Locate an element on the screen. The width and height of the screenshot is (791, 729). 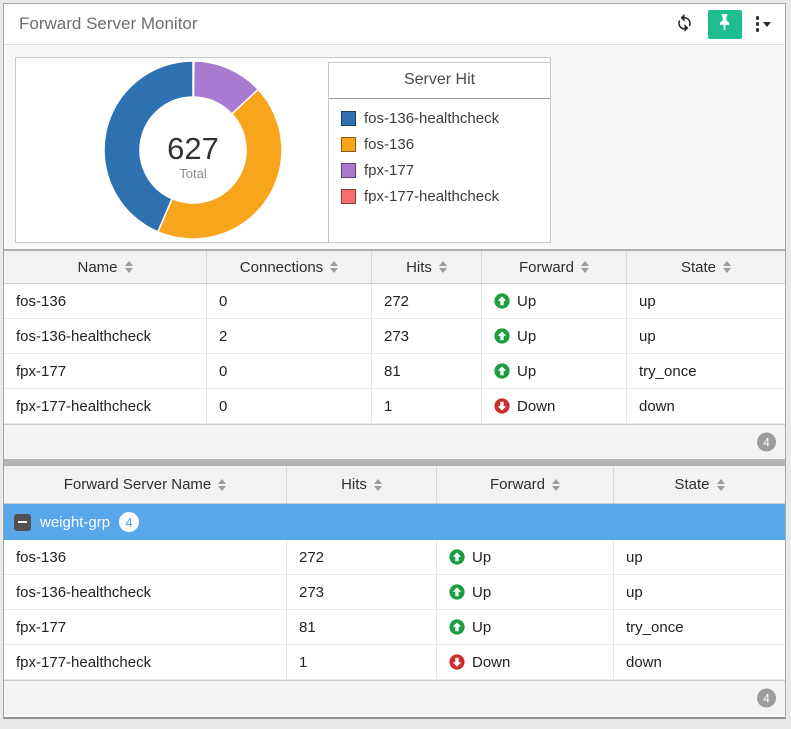
legend-label: fpx-177 is located at coordinates (389, 170).